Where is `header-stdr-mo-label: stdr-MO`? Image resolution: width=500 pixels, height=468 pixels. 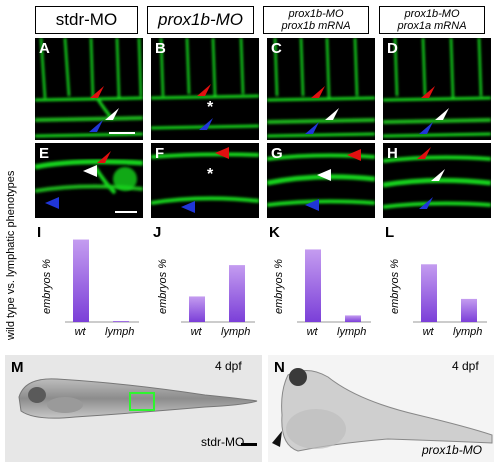
header-stdr-mo-label: stdr-MO is located at coordinates (86, 19).